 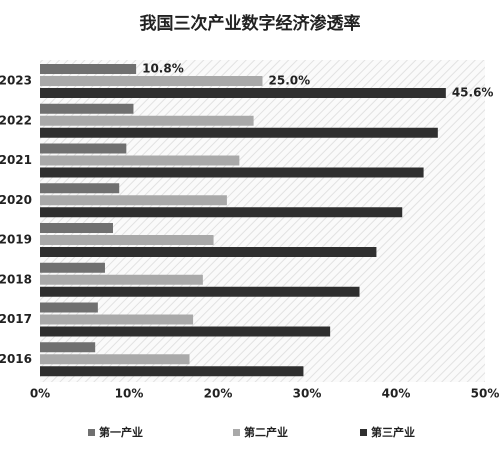 I want to click on legend-label: 第三产业, so click(x=393, y=432).